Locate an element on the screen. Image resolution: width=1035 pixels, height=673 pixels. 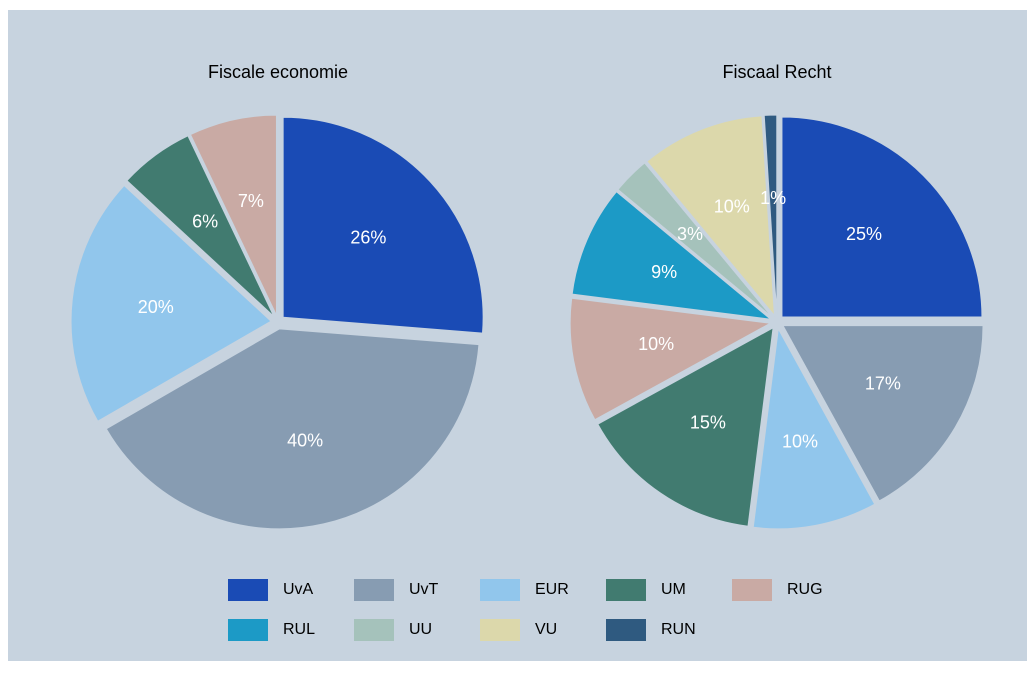
legend-label: RUG is located at coordinates (805, 589).